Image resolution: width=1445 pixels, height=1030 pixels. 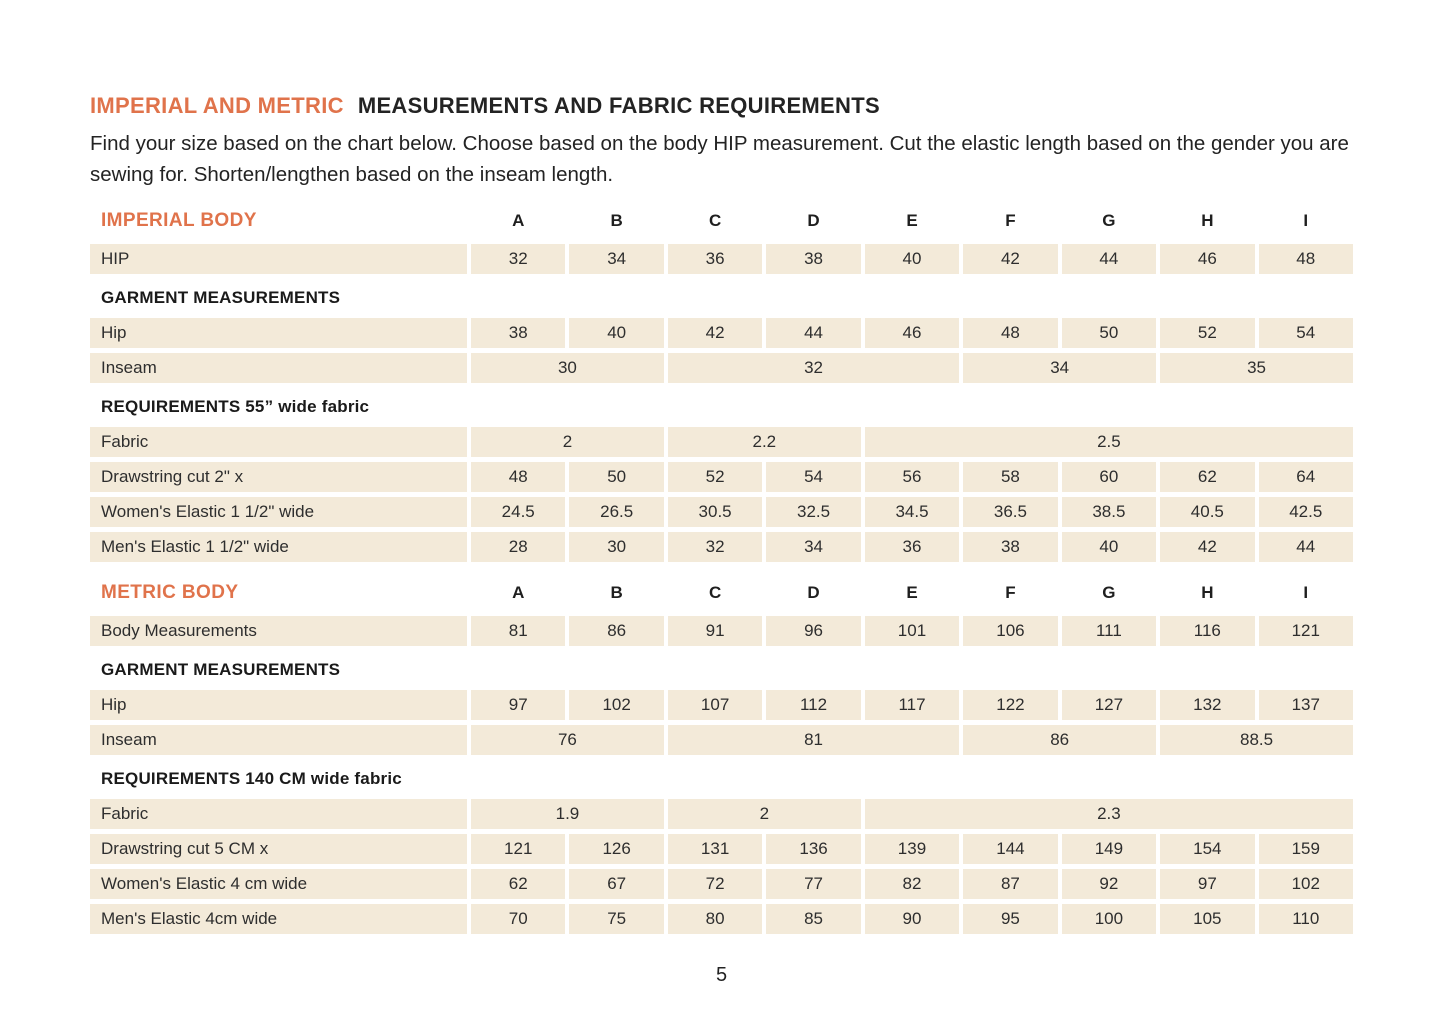 What do you see at coordinates (1109, 849) in the screenshot?
I see `value-cell: 149` at bounding box center [1109, 849].